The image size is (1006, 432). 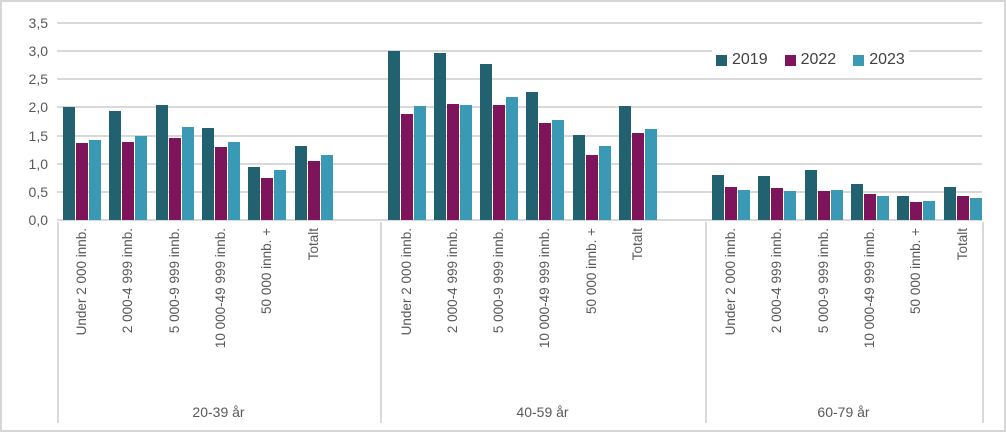 What do you see at coordinates (38, 163) in the screenshot?
I see `y-tick-label: 1,0` at bounding box center [38, 163].